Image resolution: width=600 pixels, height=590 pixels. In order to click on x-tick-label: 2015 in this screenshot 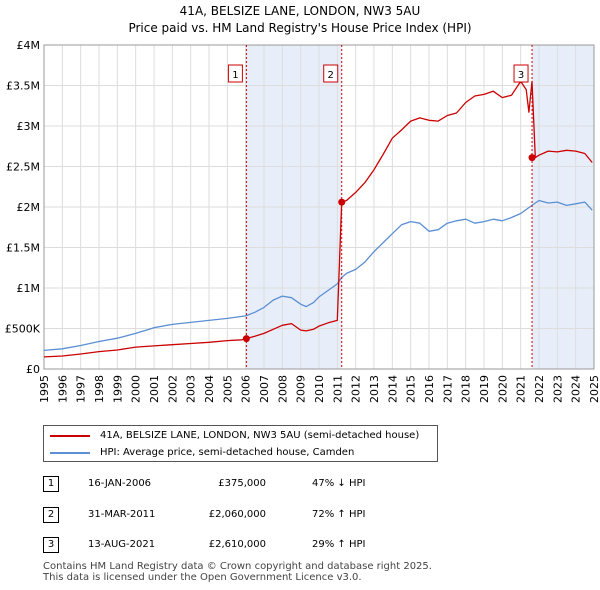, I will do `click(411, 389)`.